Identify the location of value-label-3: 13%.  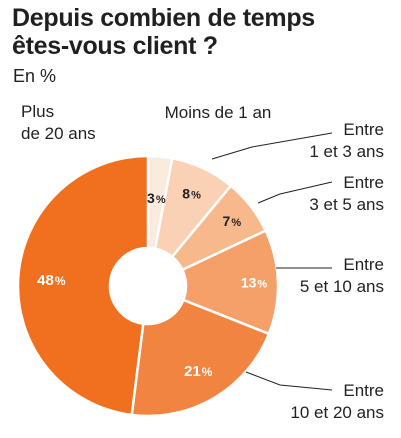
(254, 283).